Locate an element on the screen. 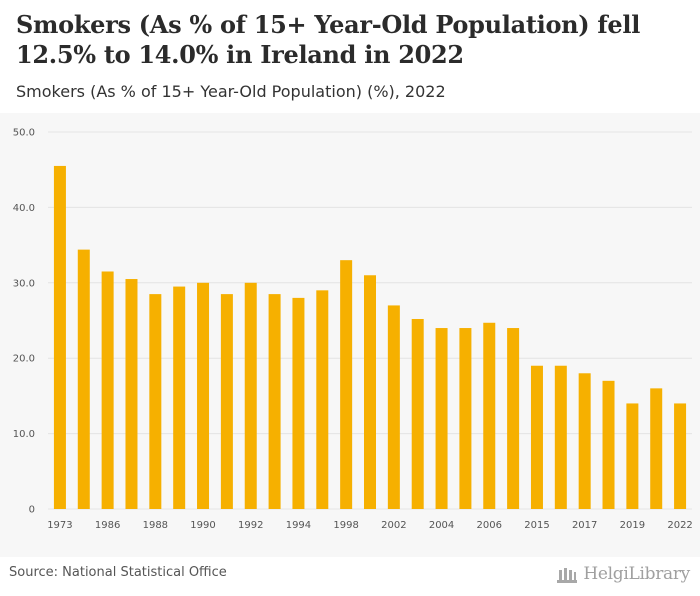 The image size is (700, 596). y-tick-label: 40.0 is located at coordinates (24, 208).